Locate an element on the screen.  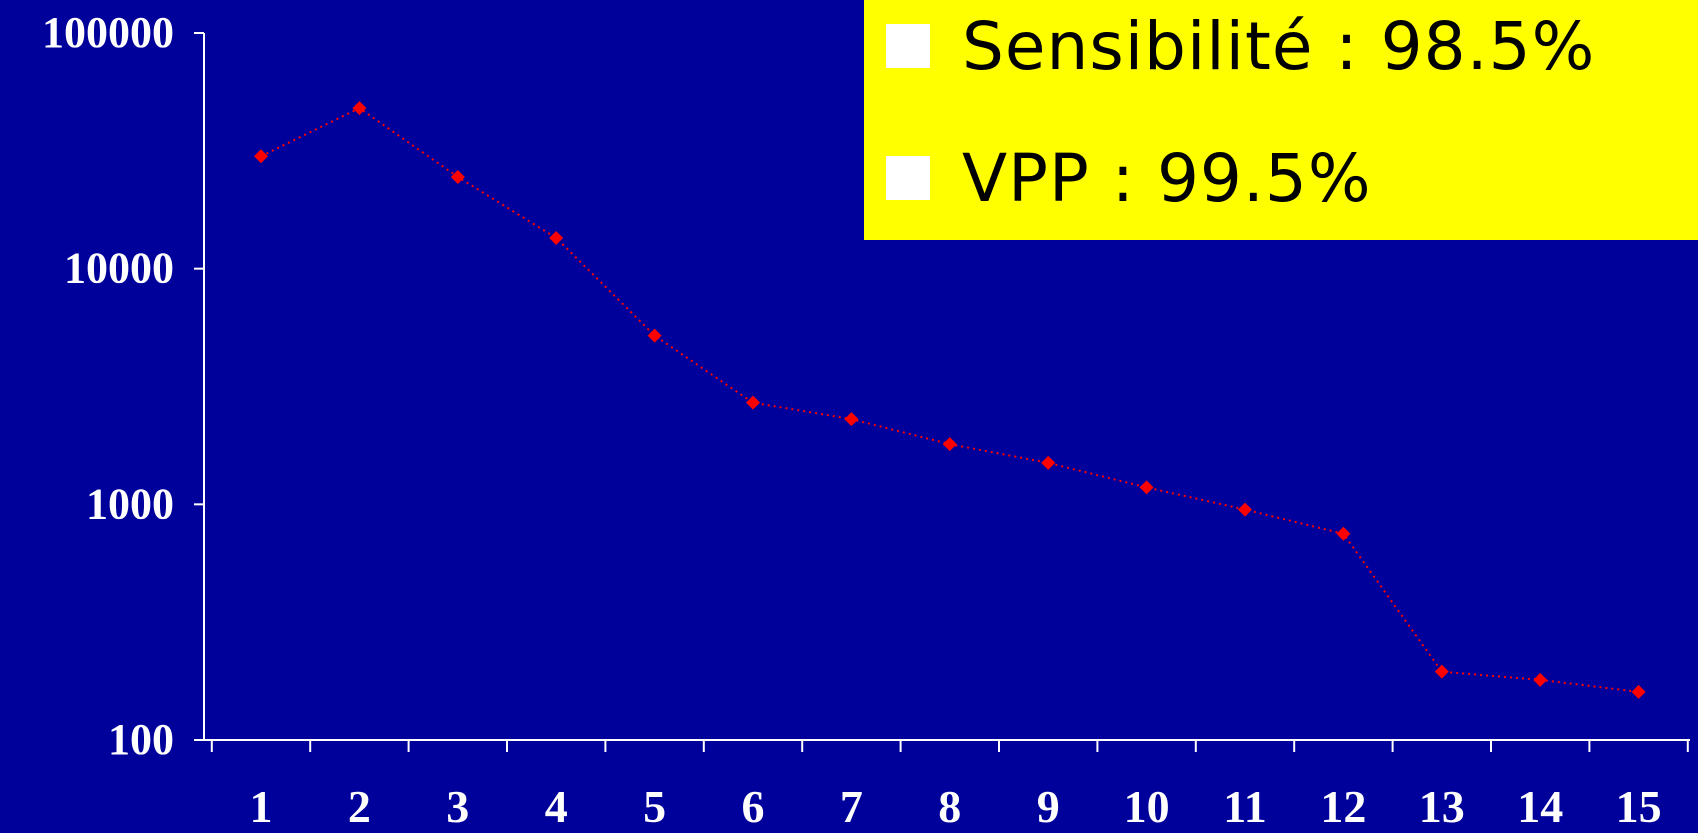
x-tick-label: 15 is located at coordinates (1639, 806).